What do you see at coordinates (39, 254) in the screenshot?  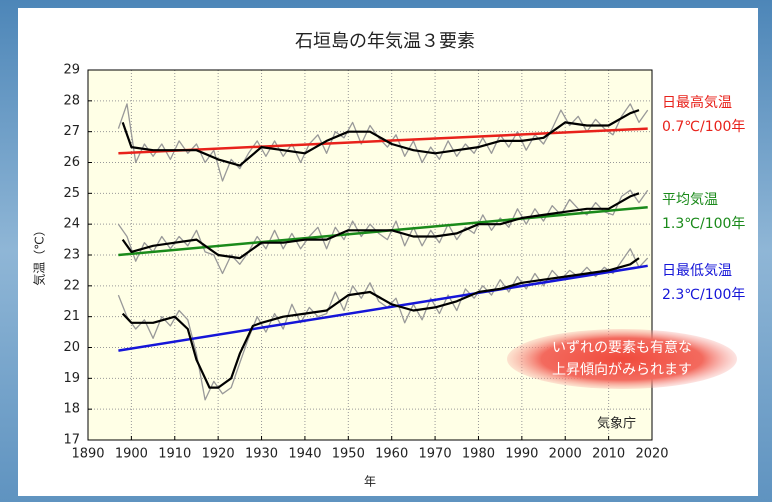 I see `y-axis-label: 気温（℃）` at bounding box center [39, 254].